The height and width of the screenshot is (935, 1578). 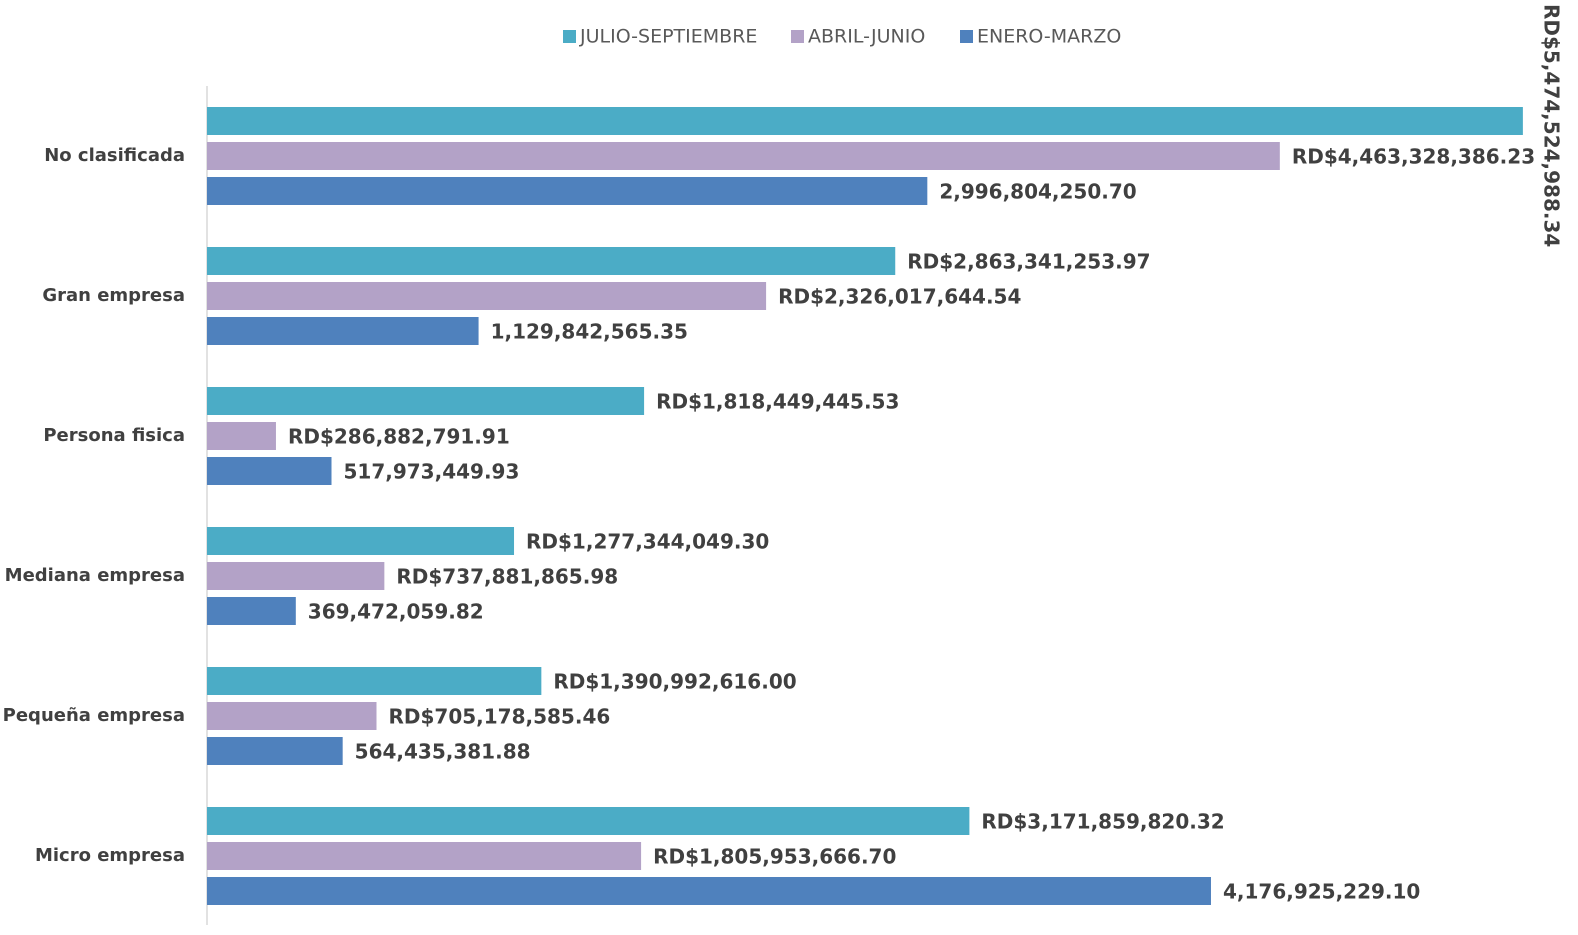 I want to click on data-label: 517,973,449.93, so click(x=432, y=472).